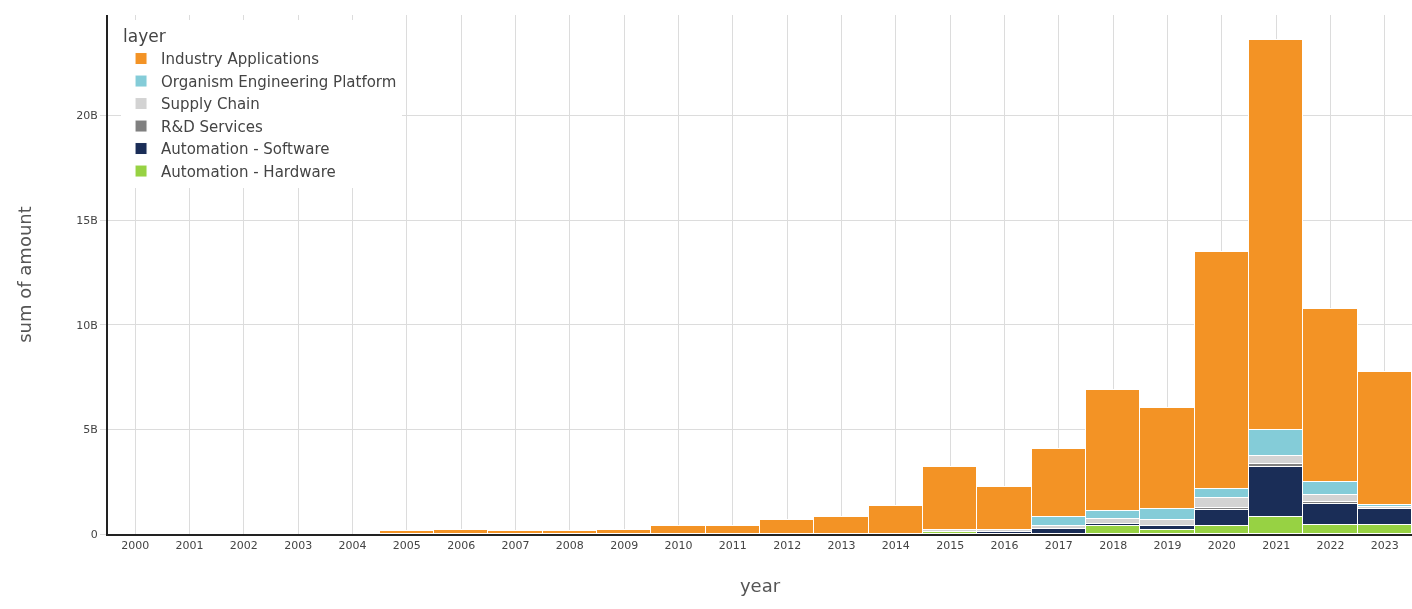 The height and width of the screenshot is (609, 1412). I want to click on x-tick-label: 2021, so click(1276, 546).